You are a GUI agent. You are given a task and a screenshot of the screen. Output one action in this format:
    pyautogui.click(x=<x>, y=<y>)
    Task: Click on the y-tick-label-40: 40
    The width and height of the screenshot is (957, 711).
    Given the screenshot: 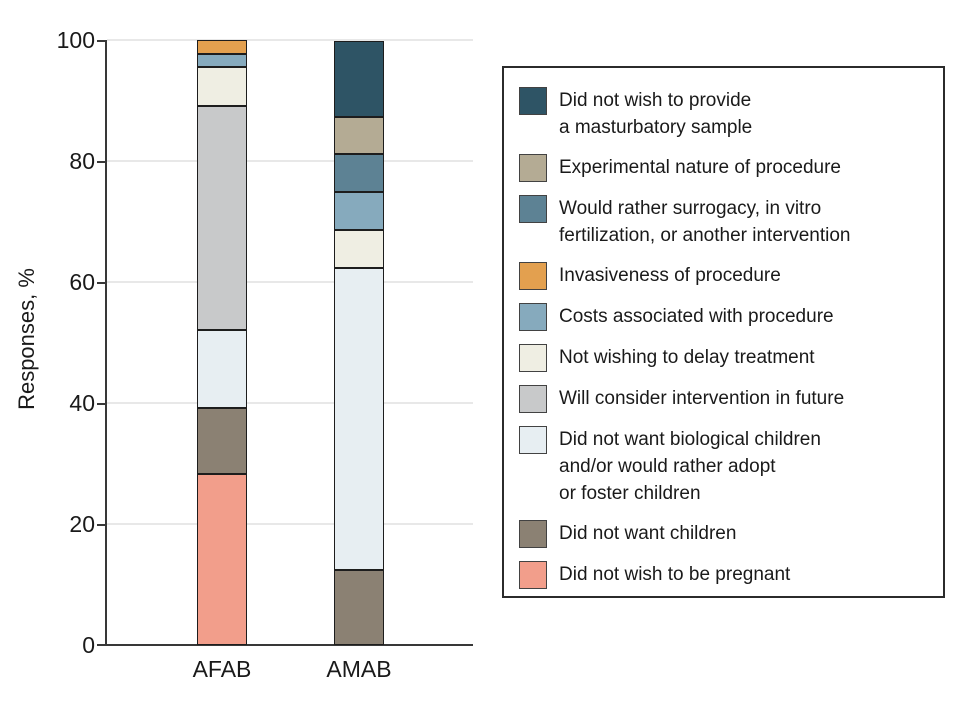 What is the action you would take?
    pyautogui.click(x=82, y=403)
    